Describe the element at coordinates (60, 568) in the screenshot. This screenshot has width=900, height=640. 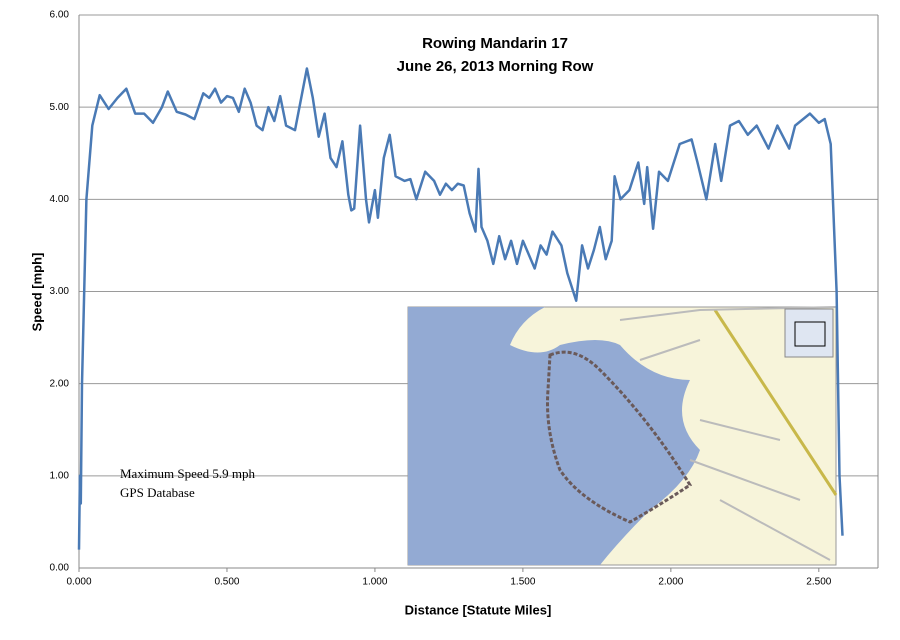
I see `y-tick-label: 0.00` at that location.